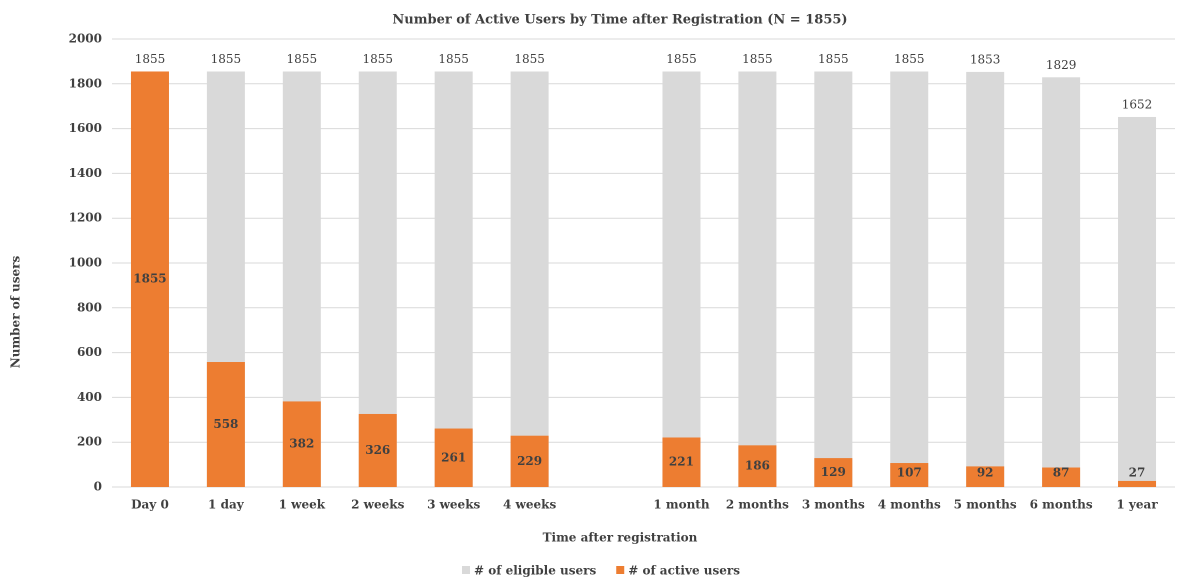  What do you see at coordinates (85, 128) in the screenshot?
I see `y-tick-label: 1600` at bounding box center [85, 128].